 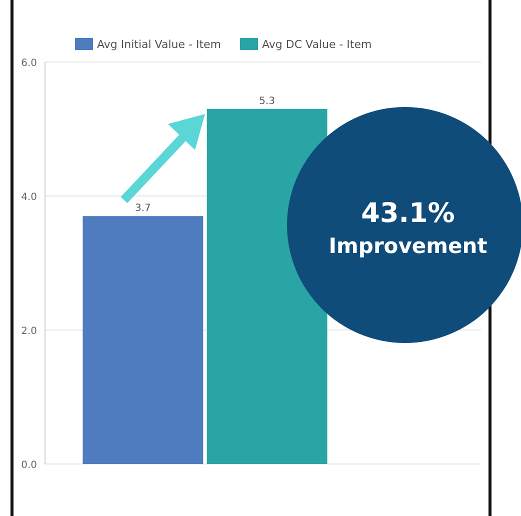 What do you see at coordinates (159, 44) in the screenshot?
I see `legend-label: Avg Initial Value - Item` at bounding box center [159, 44].